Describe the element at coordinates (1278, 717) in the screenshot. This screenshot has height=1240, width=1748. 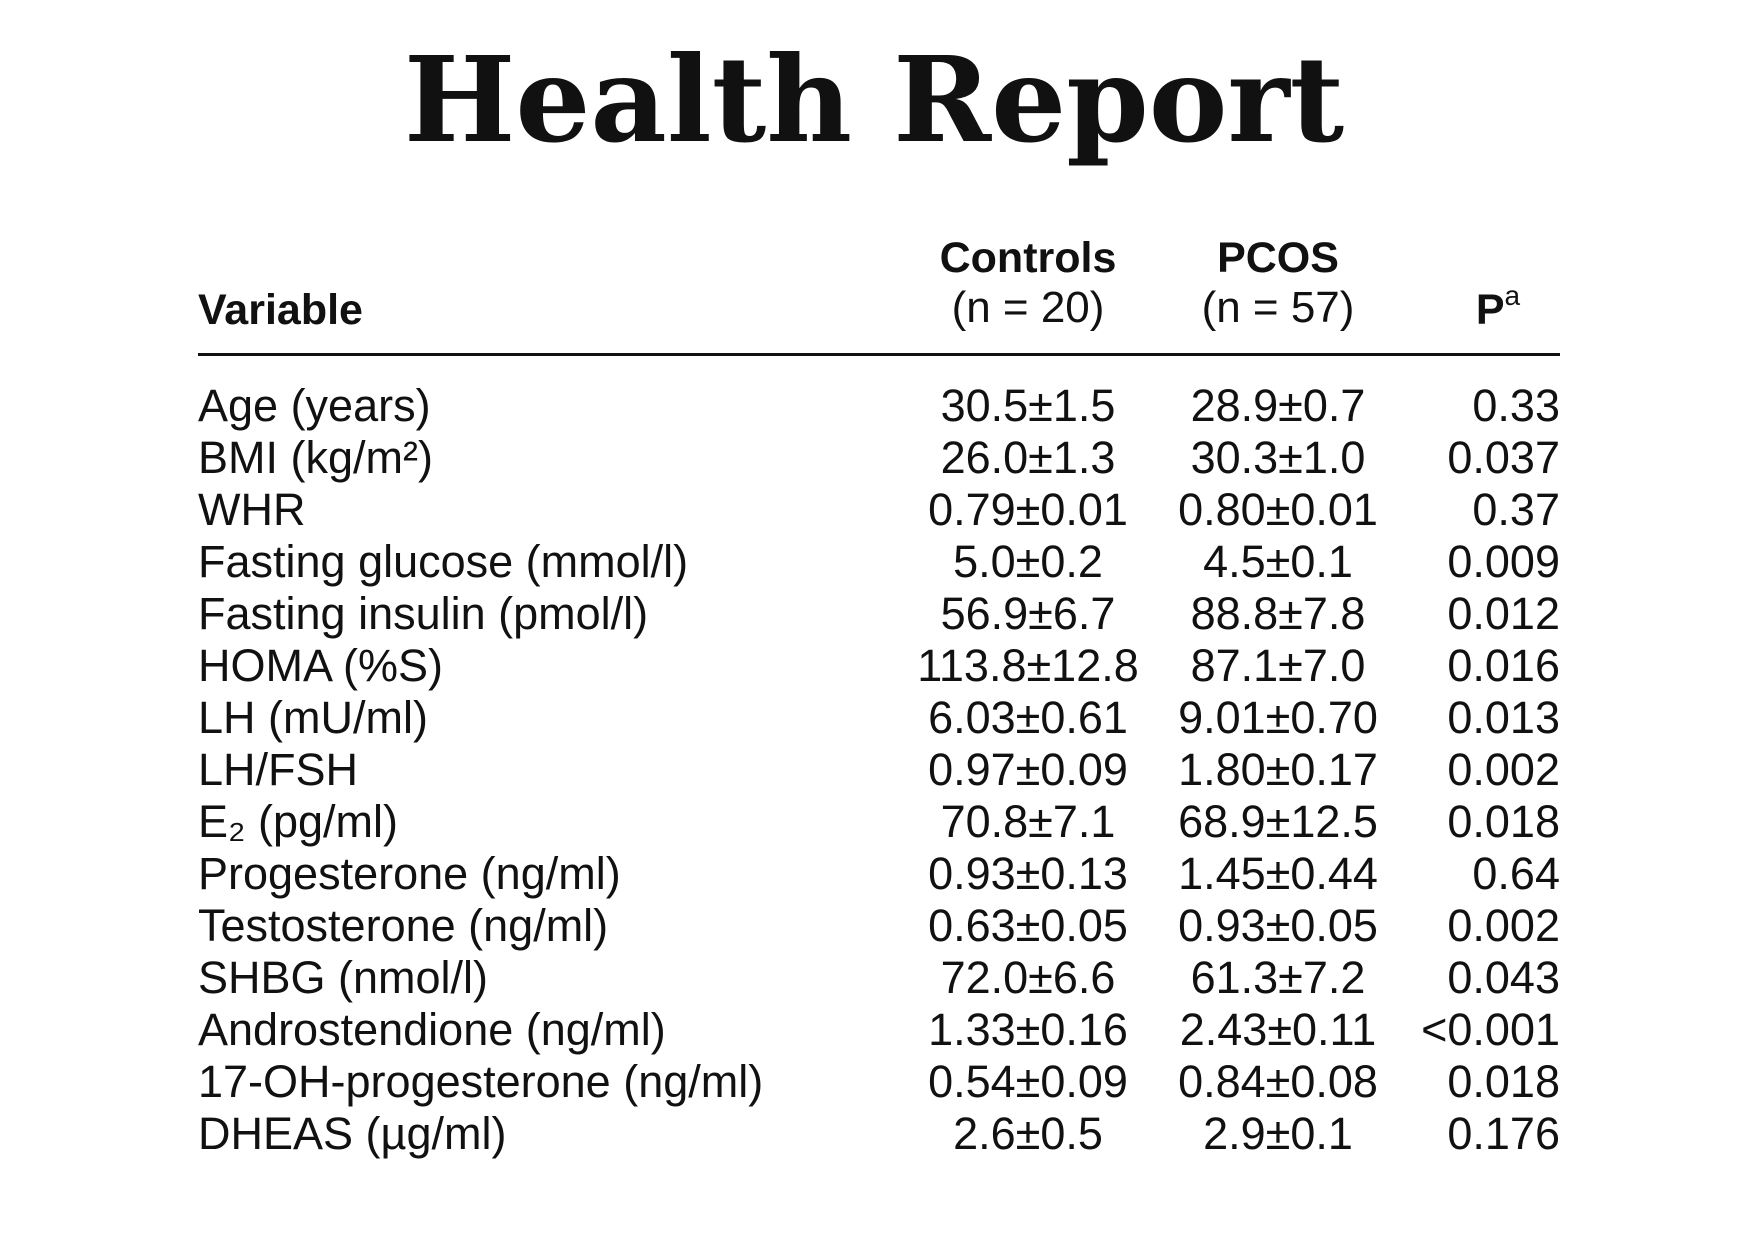
I see `cell-pcos: 9.01±0.70` at that location.